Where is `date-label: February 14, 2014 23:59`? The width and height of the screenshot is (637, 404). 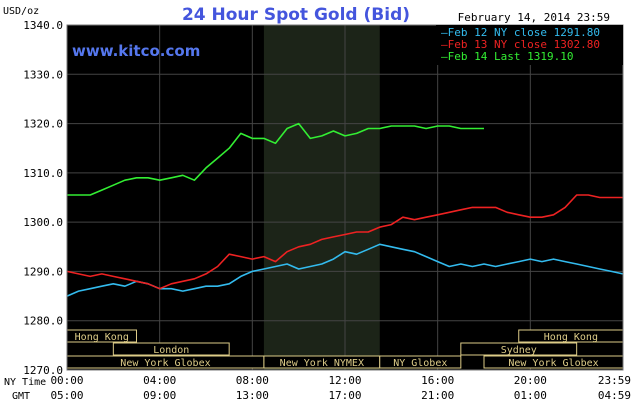 date-label: February 14, 2014 23:59 is located at coordinates (534, 17).